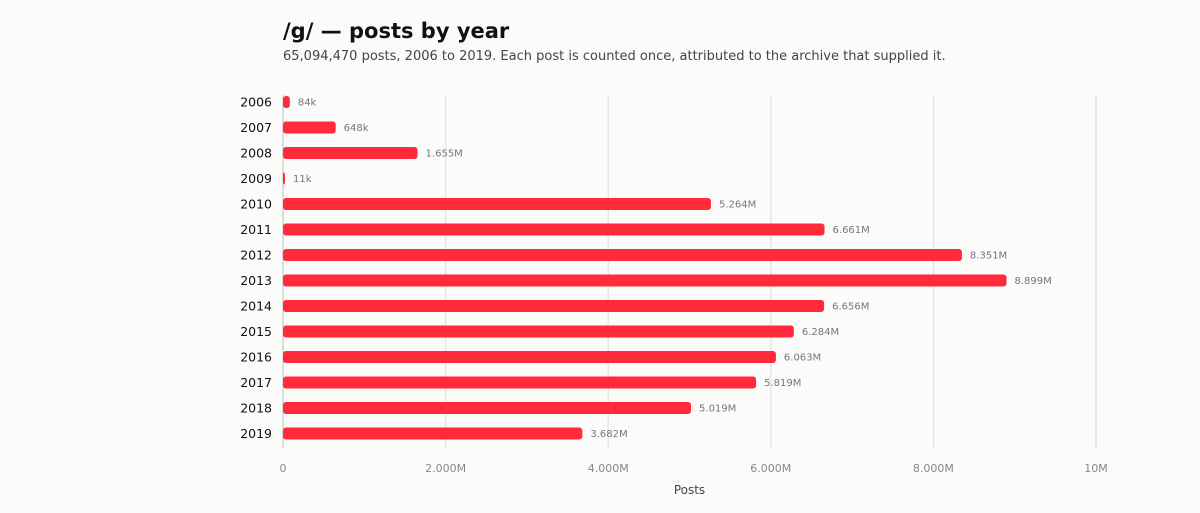  What do you see at coordinates (487, 408) in the screenshot?
I see `bar-2018` at bounding box center [487, 408].